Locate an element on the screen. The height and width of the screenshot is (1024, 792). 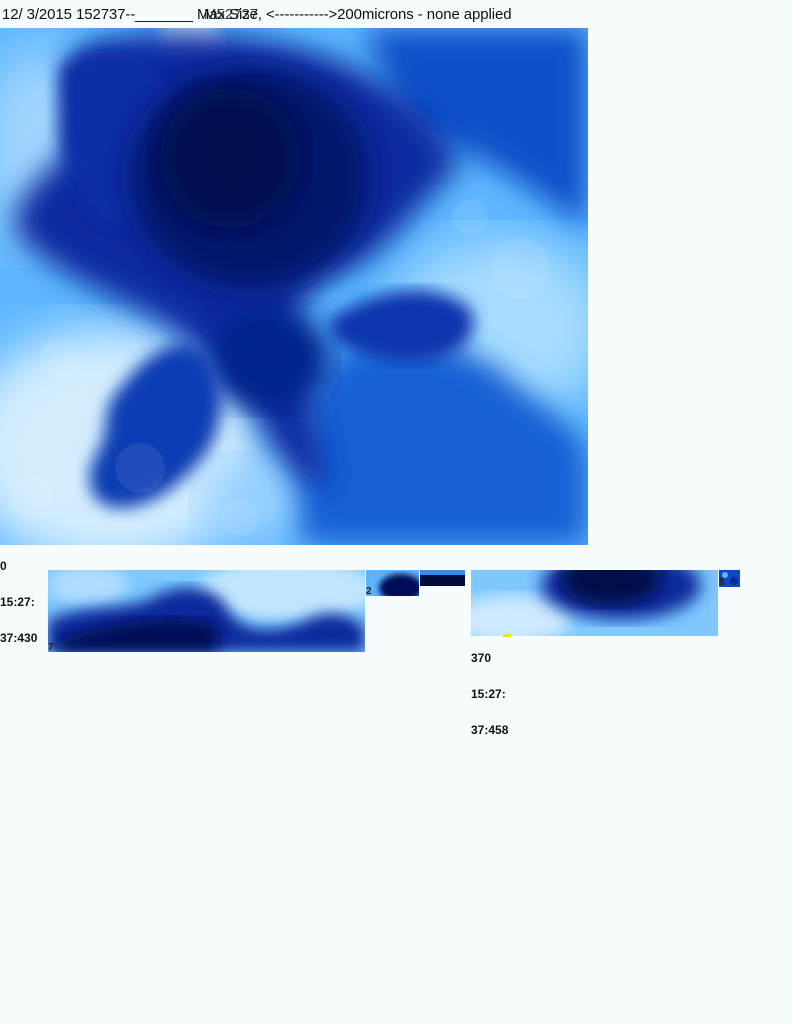
strip-c-label: 370 15:27: 37:458 is located at coordinates (489, 688).